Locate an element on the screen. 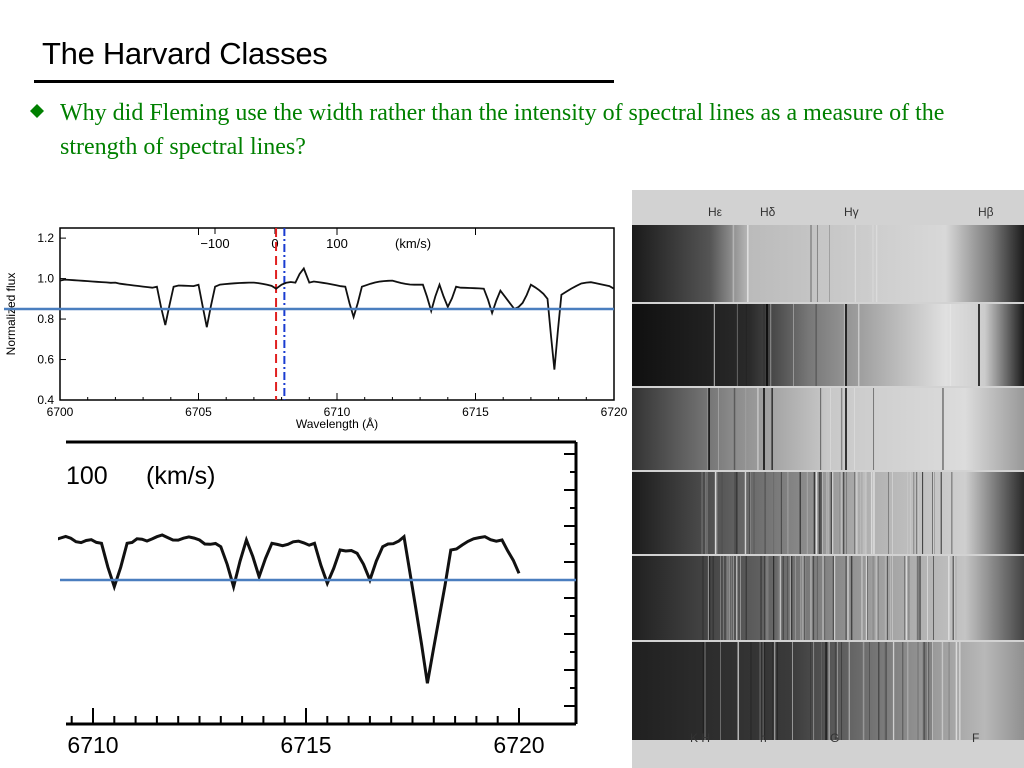 This screenshot has width=1024, height=768. plate-top-label: Hγ is located at coordinates (851, 212).